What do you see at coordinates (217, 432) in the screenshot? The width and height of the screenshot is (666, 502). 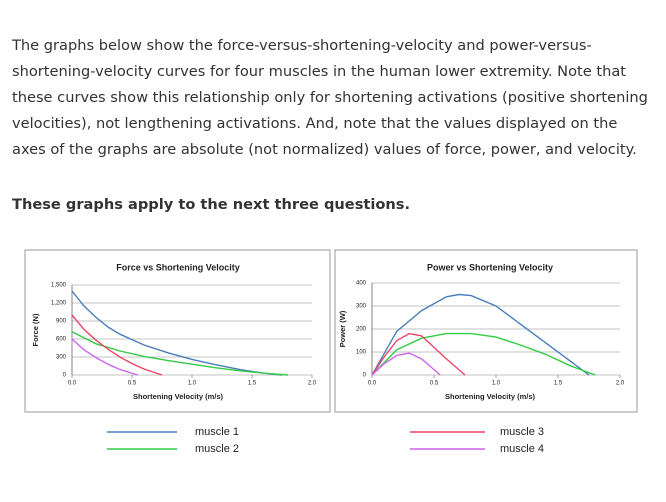 I see `legend-label: muscle 1` at bounding box center [217, 432].